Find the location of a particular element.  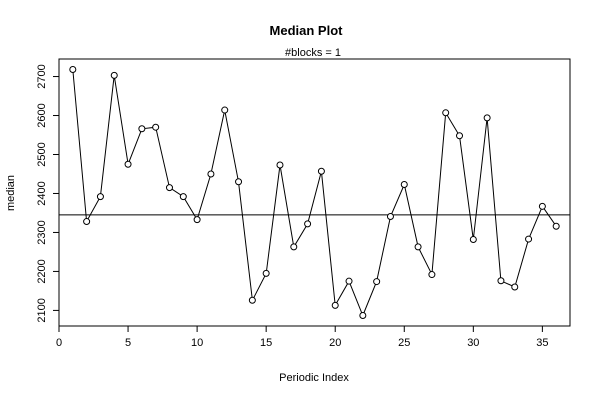

x-tick-label: 5 is located at coordinates (128, 343).